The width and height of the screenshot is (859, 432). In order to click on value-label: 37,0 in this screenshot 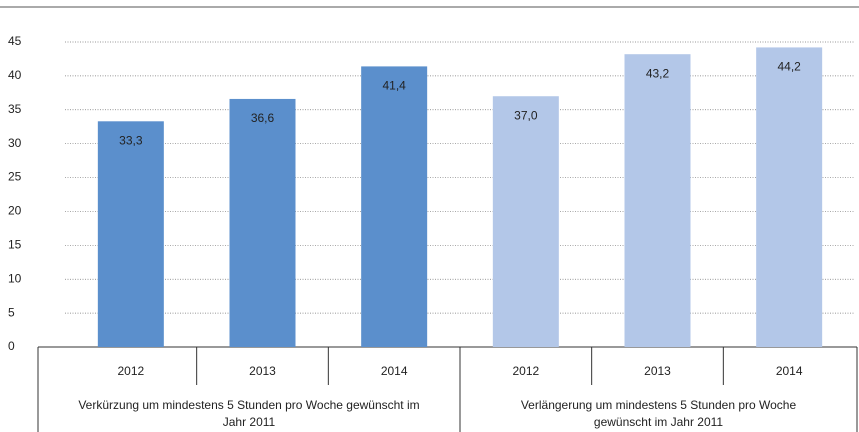, I will do `click(526, 115)`.